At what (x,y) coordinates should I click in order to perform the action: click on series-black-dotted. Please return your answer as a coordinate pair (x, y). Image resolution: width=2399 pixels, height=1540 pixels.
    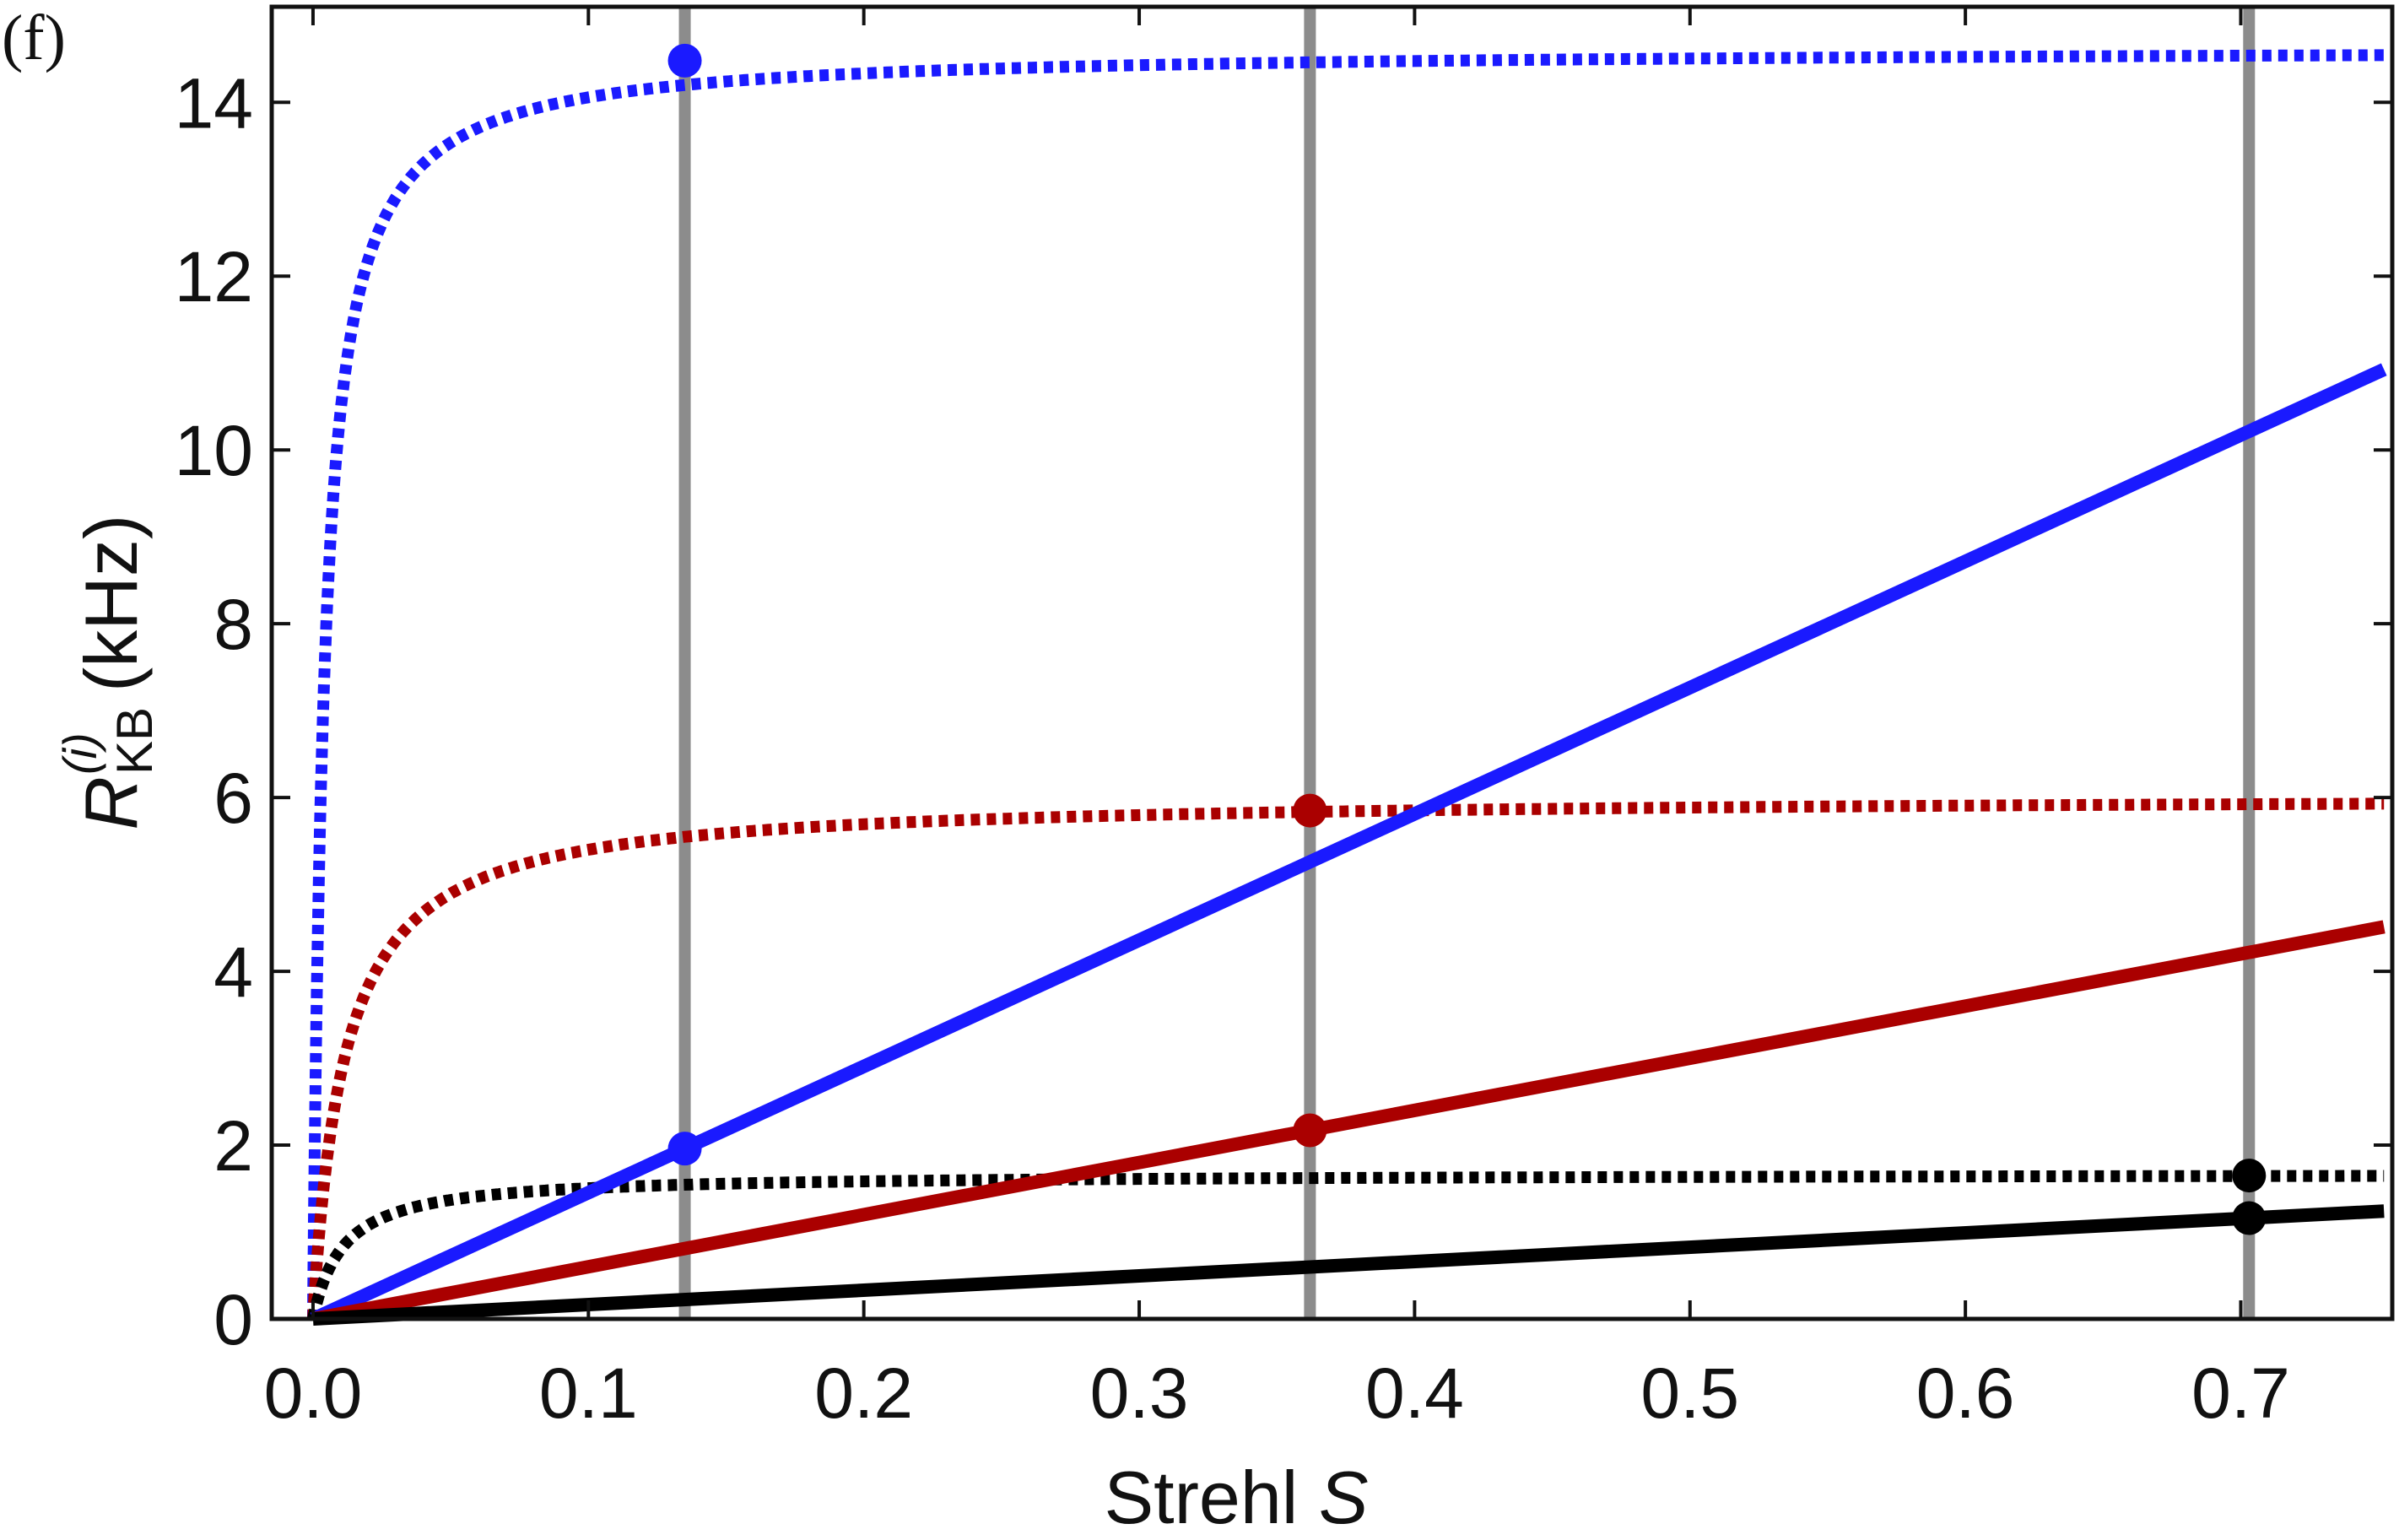
    Looking at the image, I should click on (1346, 1247).